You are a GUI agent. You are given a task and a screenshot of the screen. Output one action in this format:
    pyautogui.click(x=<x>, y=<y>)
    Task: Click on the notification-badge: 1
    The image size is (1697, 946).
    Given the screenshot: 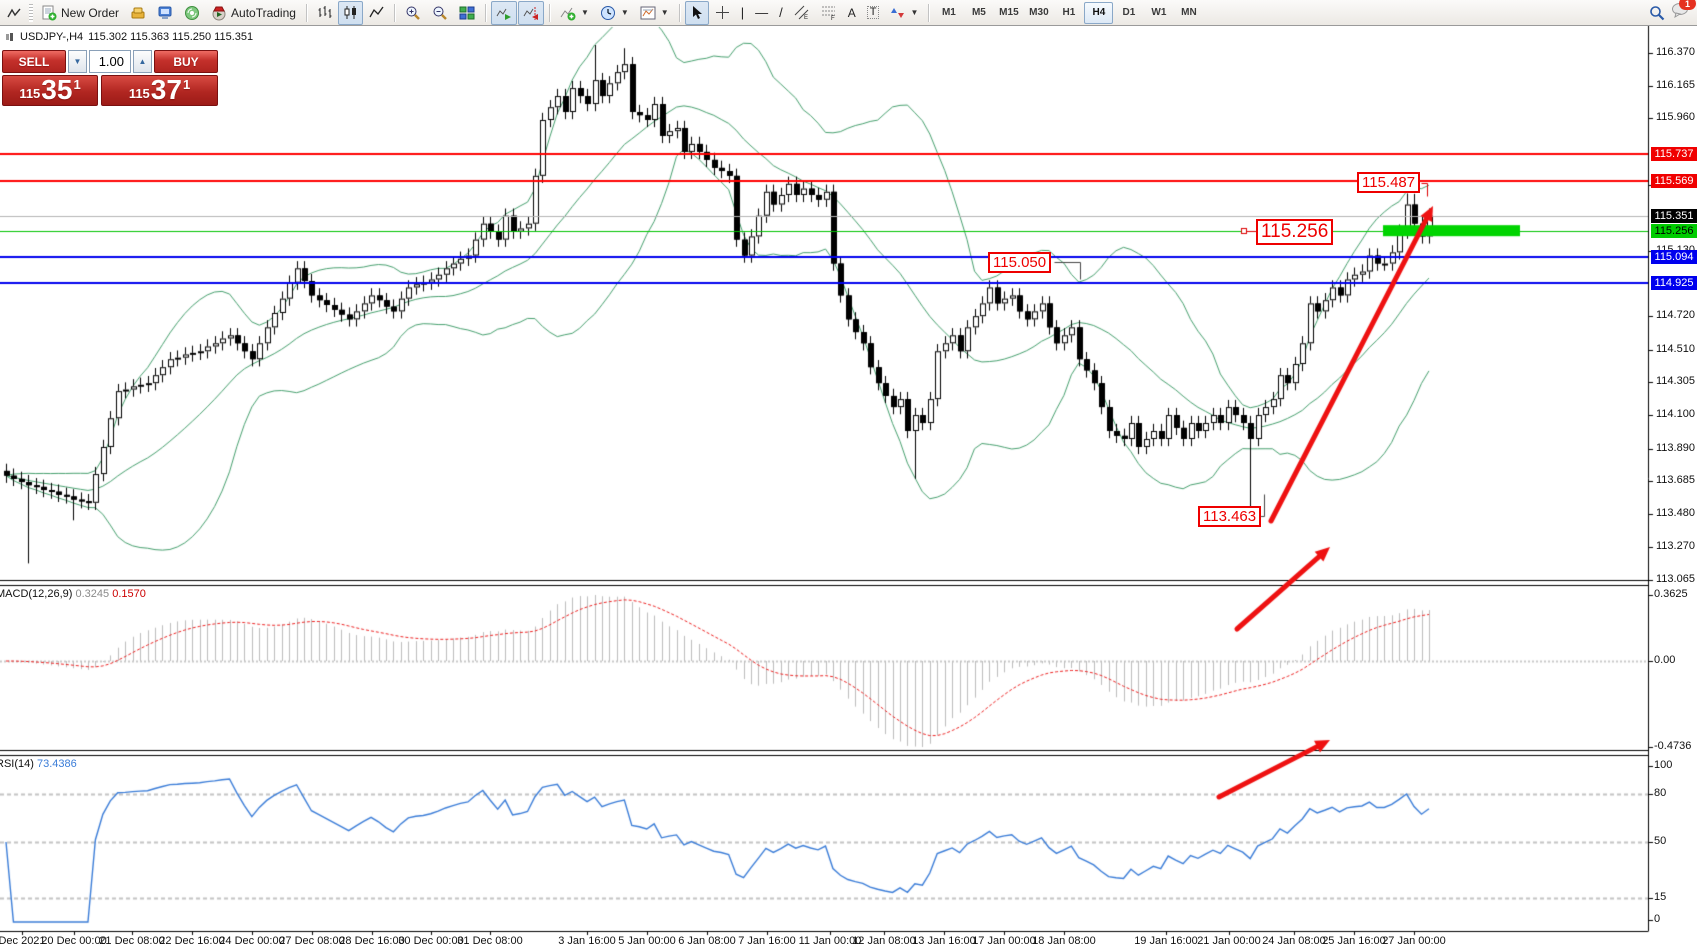 What is the action you would take?
    pyautogui.click(x=1687, y=5)
    